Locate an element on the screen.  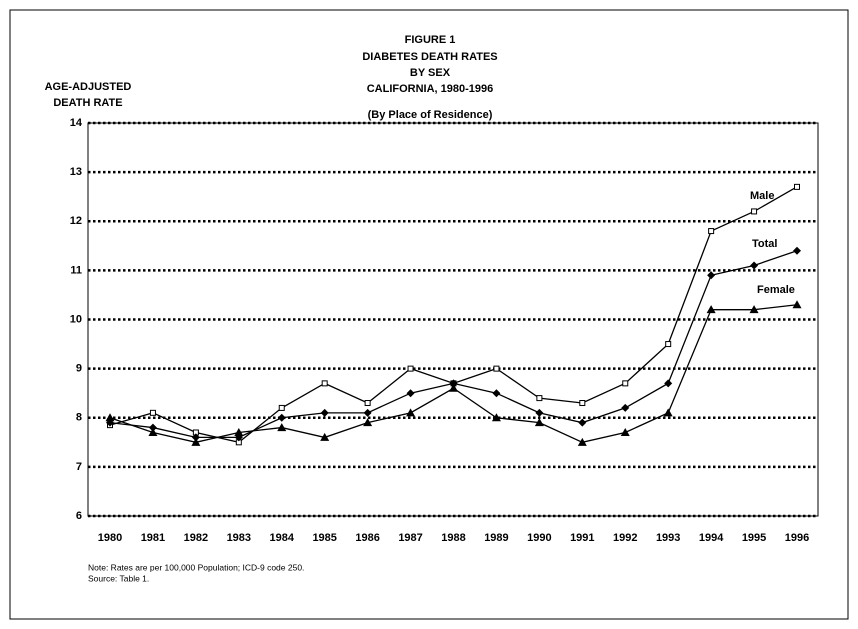
x-tick-label: 1986 is located at coordinates (367, 538).